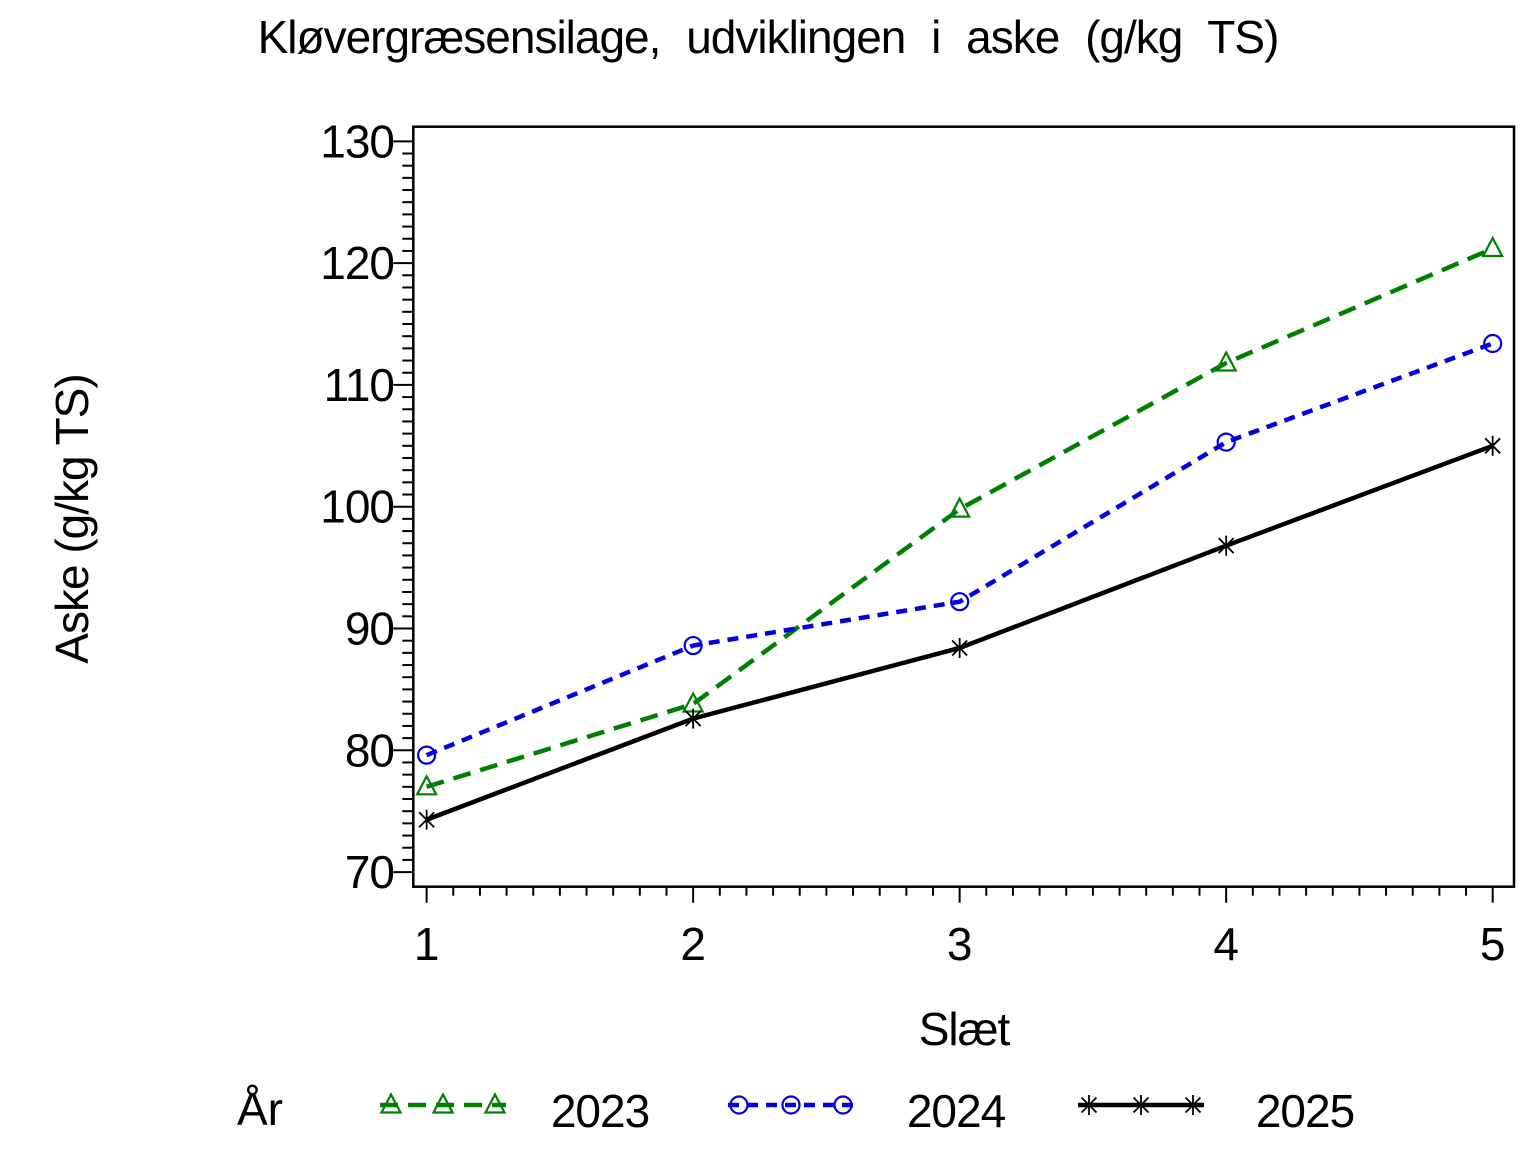 This screenshot has height=1152, width=1536. Describe the element at coordinates (357, 141) in the screenshot. I see `y-tick-label: 130` at that location.